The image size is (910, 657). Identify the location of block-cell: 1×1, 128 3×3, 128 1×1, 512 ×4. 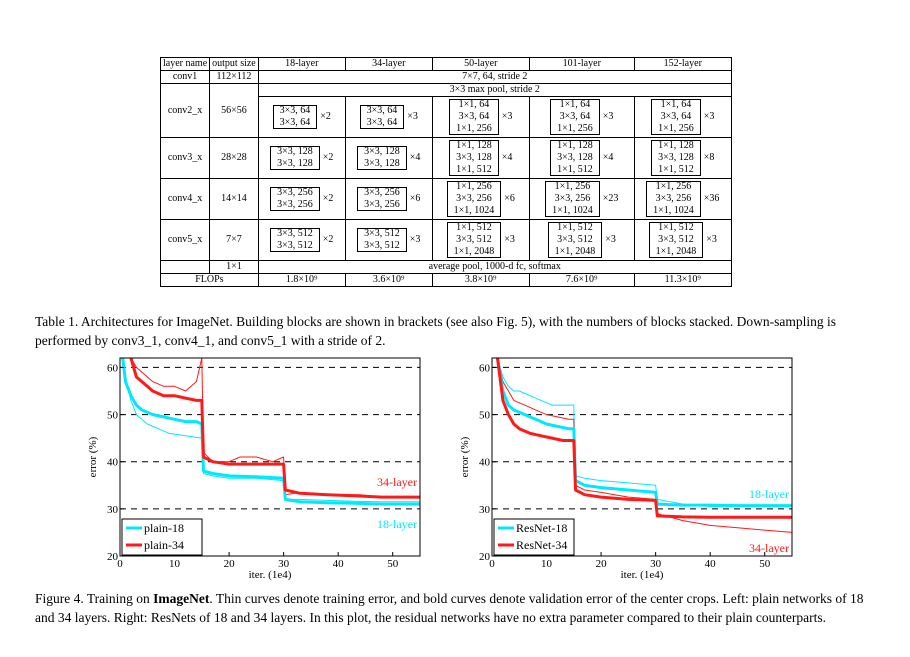
(581, 158).